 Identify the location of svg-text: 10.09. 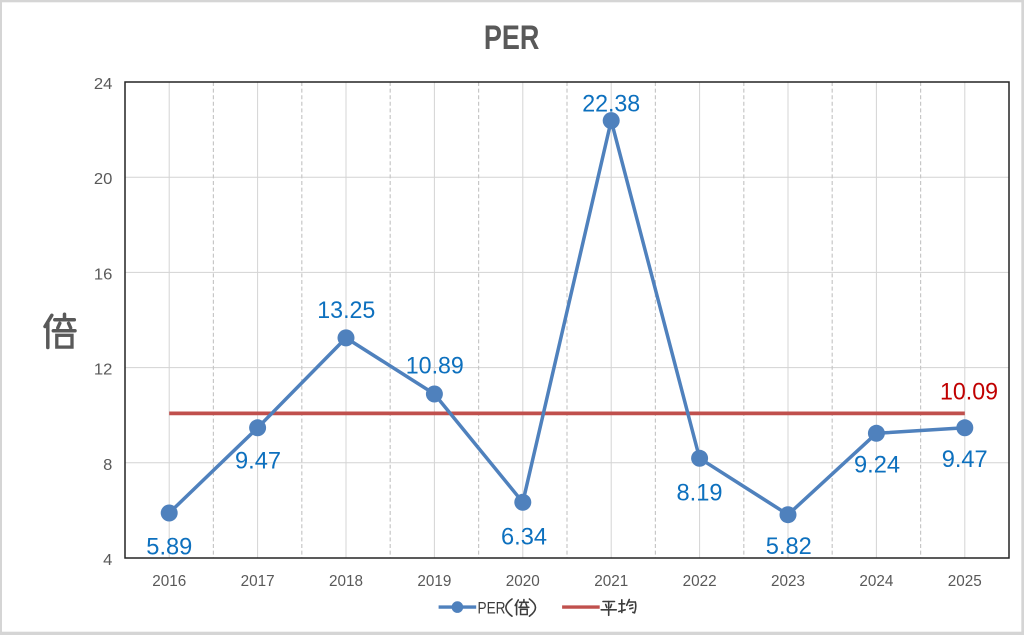
(969, 392).